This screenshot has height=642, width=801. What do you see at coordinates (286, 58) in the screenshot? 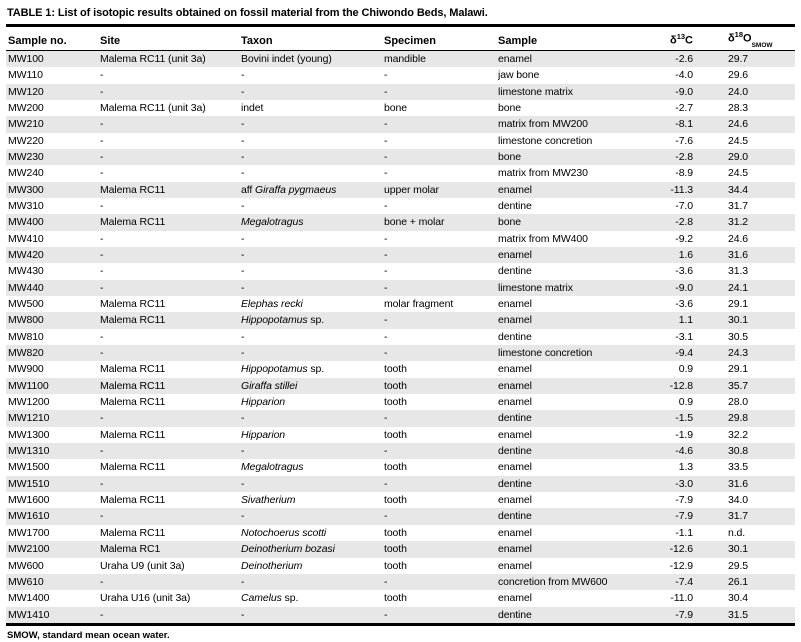
I see `taxon-regular: Bovini indet (young)` at bounding box center [286, 58].